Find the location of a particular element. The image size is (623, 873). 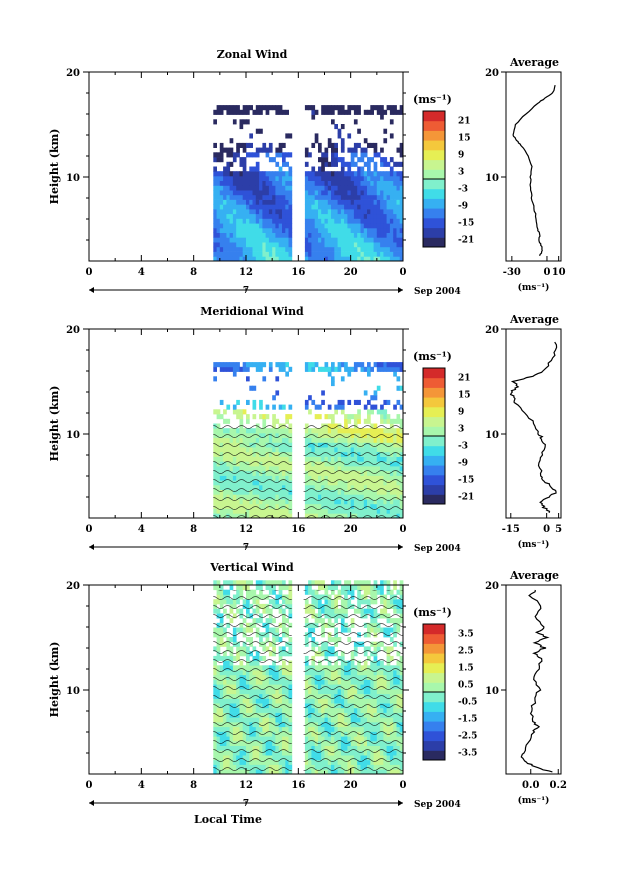

heatmap-field is located at coordinates (308, 183).